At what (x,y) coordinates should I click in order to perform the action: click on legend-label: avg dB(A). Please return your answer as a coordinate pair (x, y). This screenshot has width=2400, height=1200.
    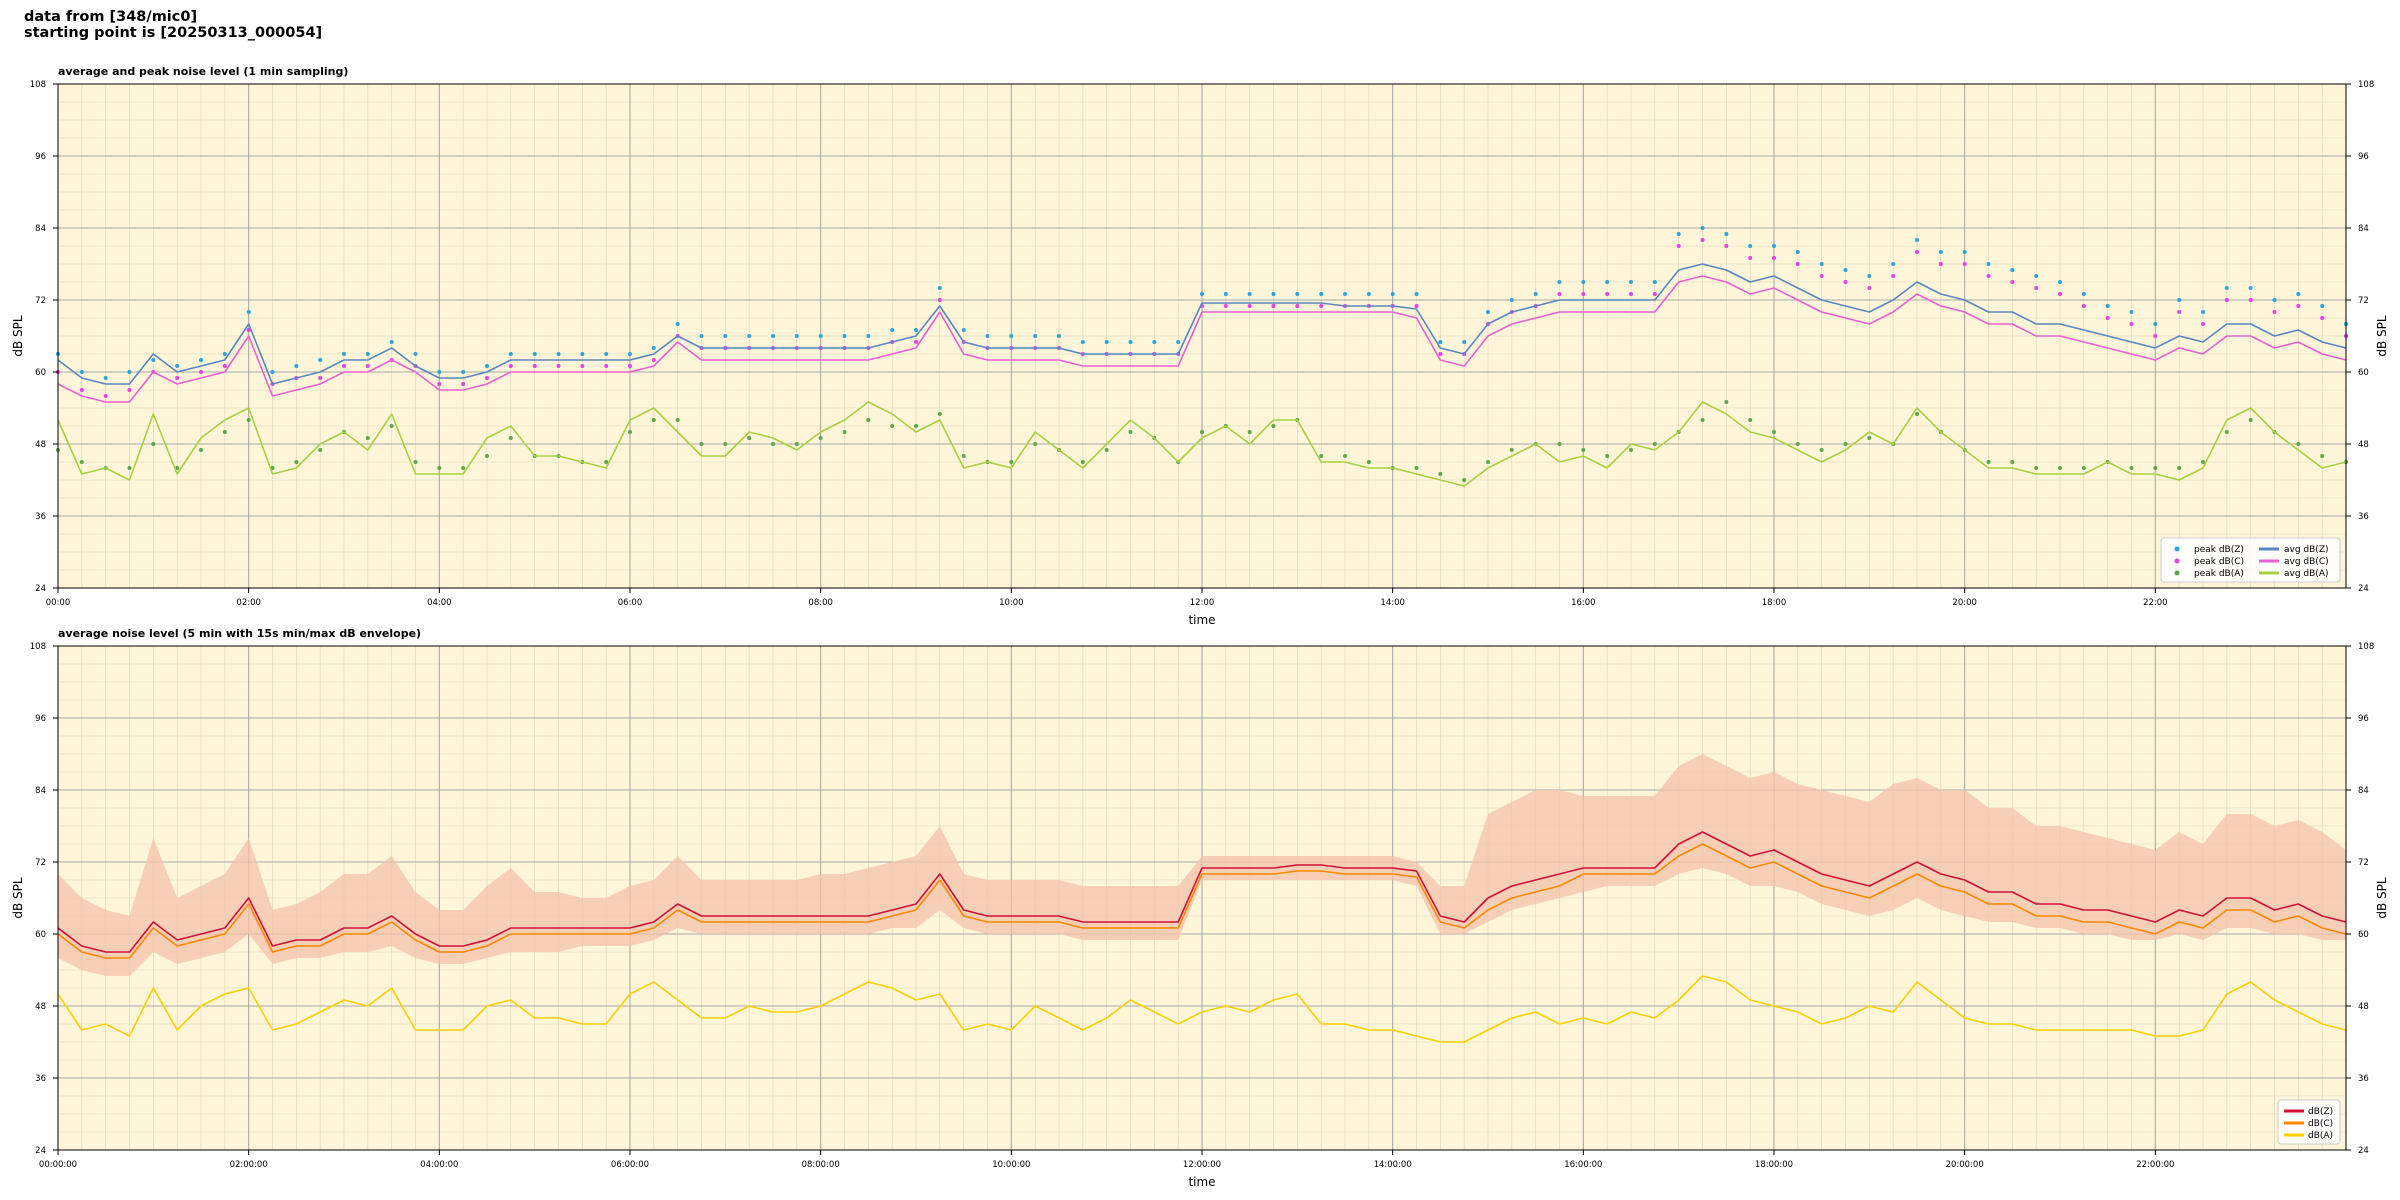
    Looking at the image, I should click on (2306, 574).